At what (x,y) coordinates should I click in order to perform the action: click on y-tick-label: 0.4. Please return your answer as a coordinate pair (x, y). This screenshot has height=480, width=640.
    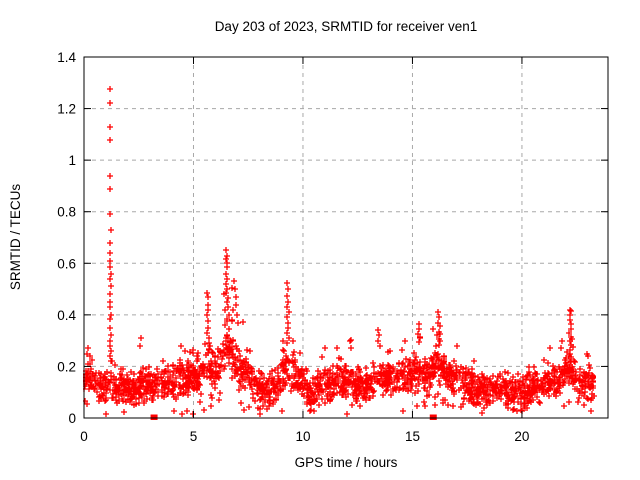
    Looking at the image, I should click on (66, 315).